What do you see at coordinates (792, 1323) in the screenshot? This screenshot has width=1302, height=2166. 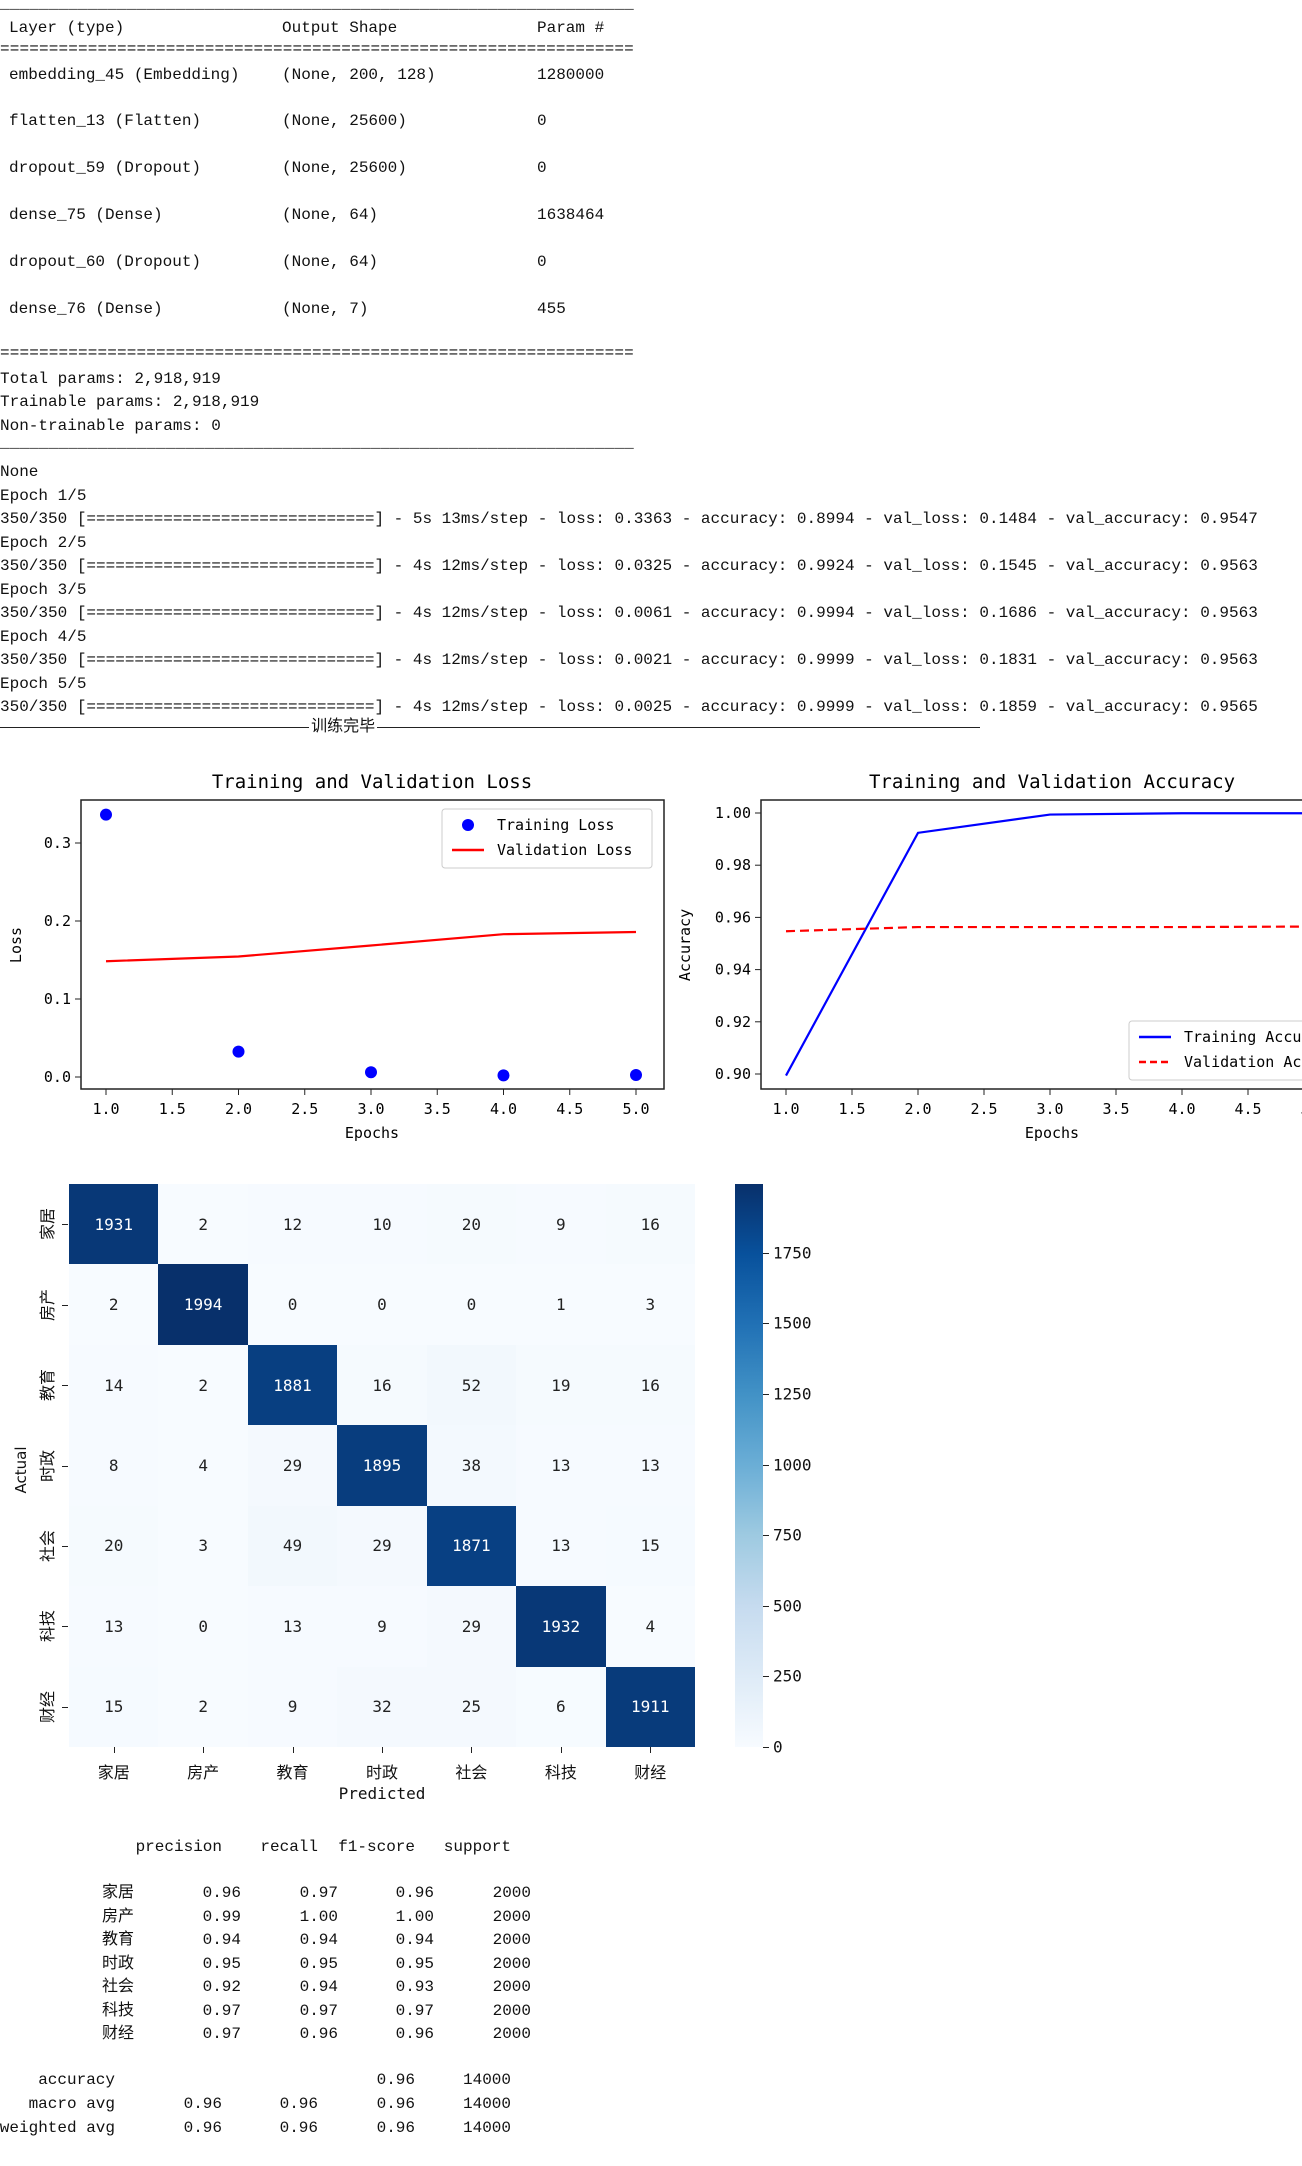 I see `colorbar-tick-label: 1500` at bounding box center [792, 1323].